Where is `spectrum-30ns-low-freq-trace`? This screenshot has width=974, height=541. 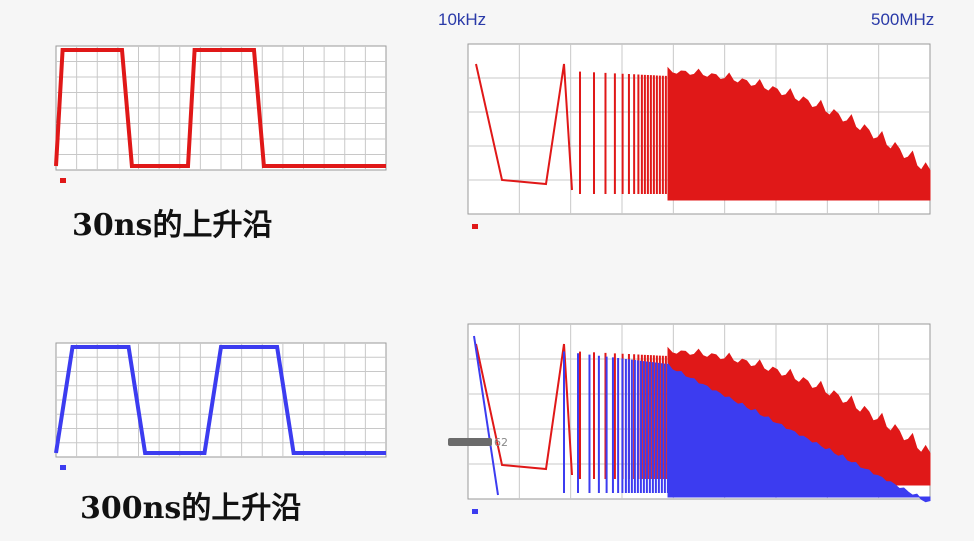 spectrum-30ns-low-freq-trace is located at coordinates (524, 127).